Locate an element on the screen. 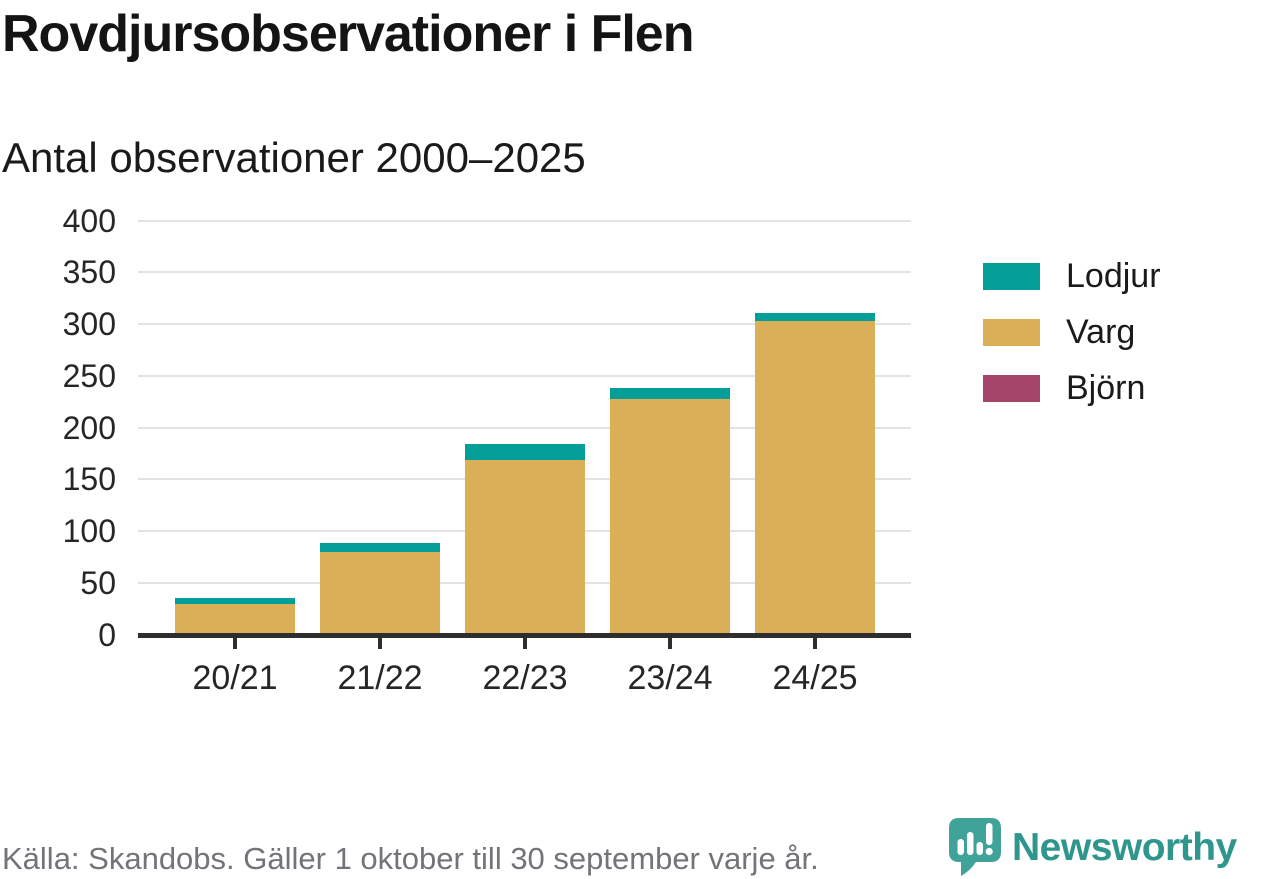 This screenshot has height=879, width=1262. y-axis-tick-label: 0 is located at coordinates (107, 634).